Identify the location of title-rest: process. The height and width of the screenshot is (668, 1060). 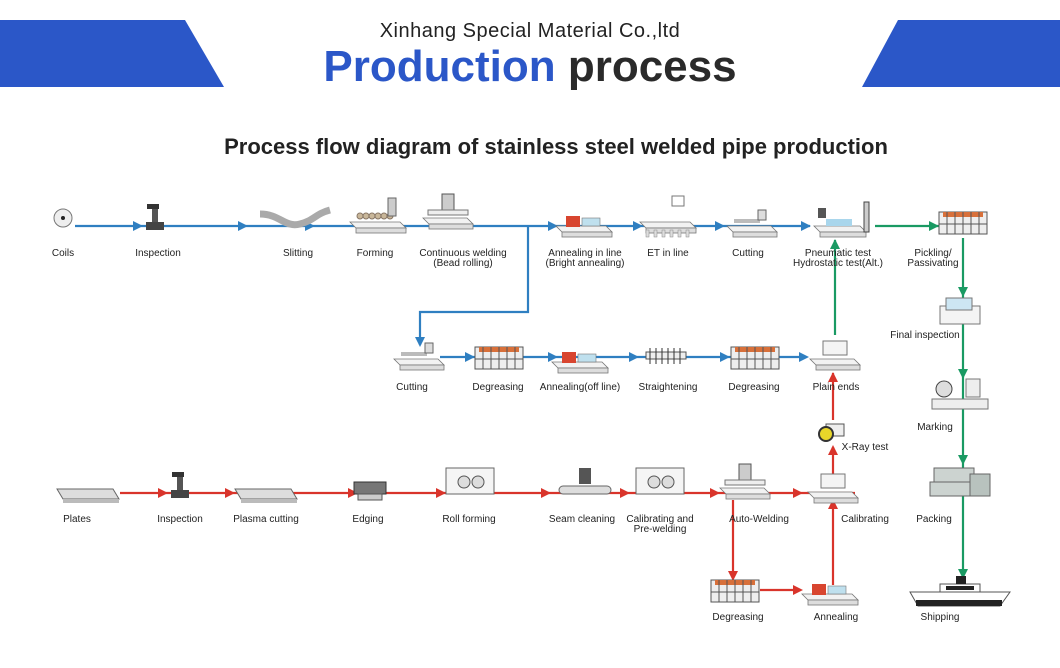
(652, 66).